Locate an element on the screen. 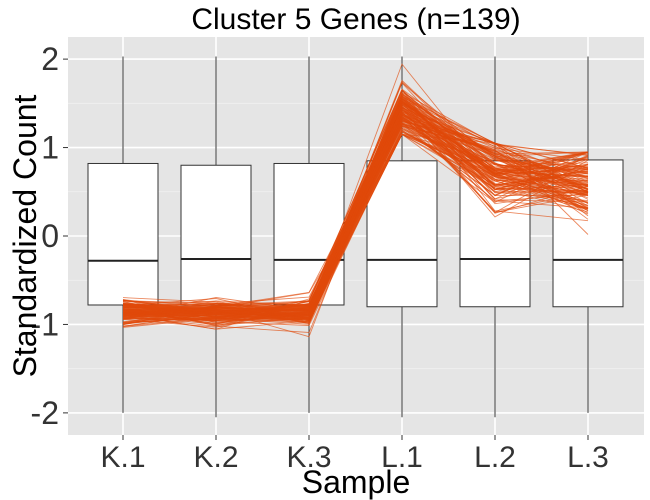 This screenshot has height=500, width=650. x-axis-title: Sample is located at coordinates (356, 482).